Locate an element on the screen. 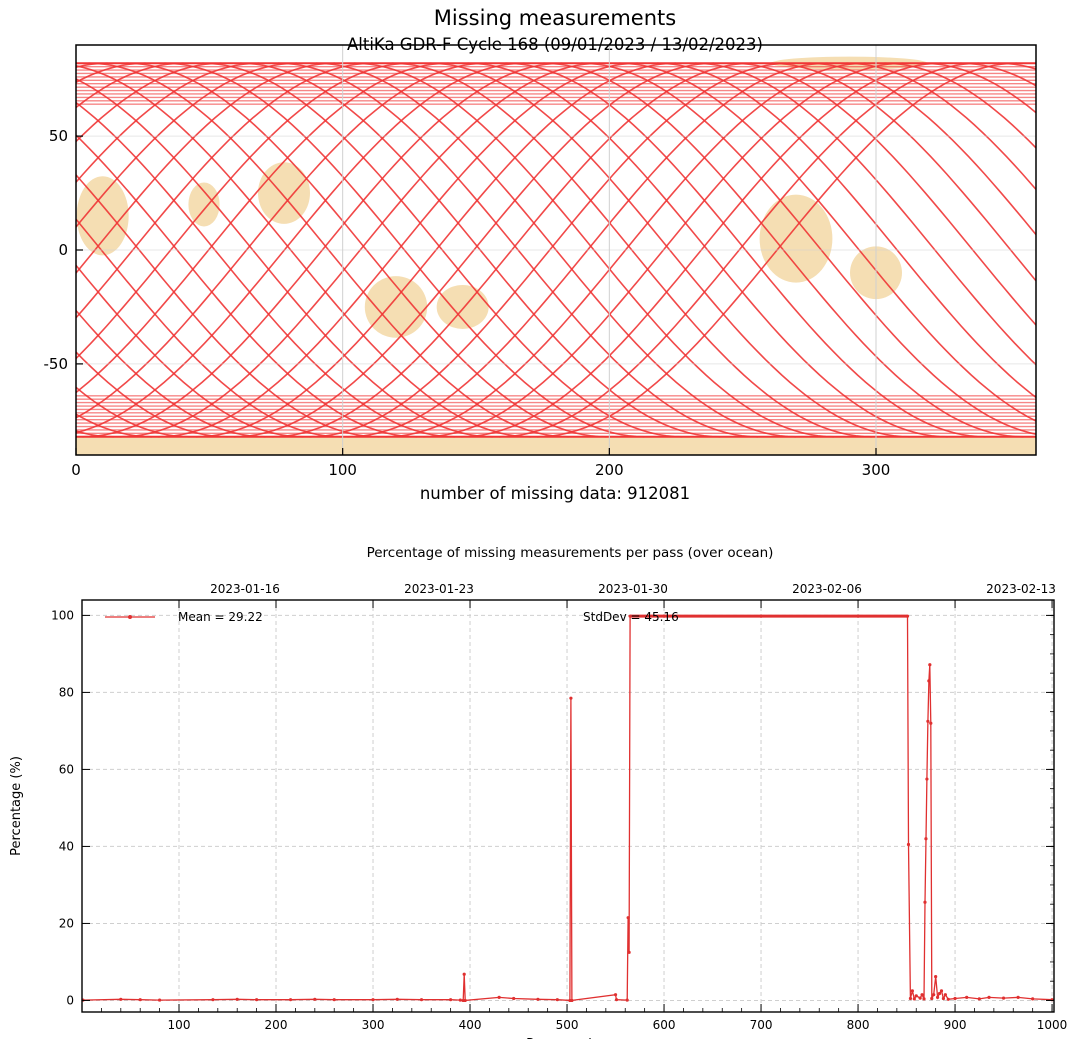 This screenshot has height=1039, width=1075. line-ytick-label: 20 is located at coordinates (66, 923).